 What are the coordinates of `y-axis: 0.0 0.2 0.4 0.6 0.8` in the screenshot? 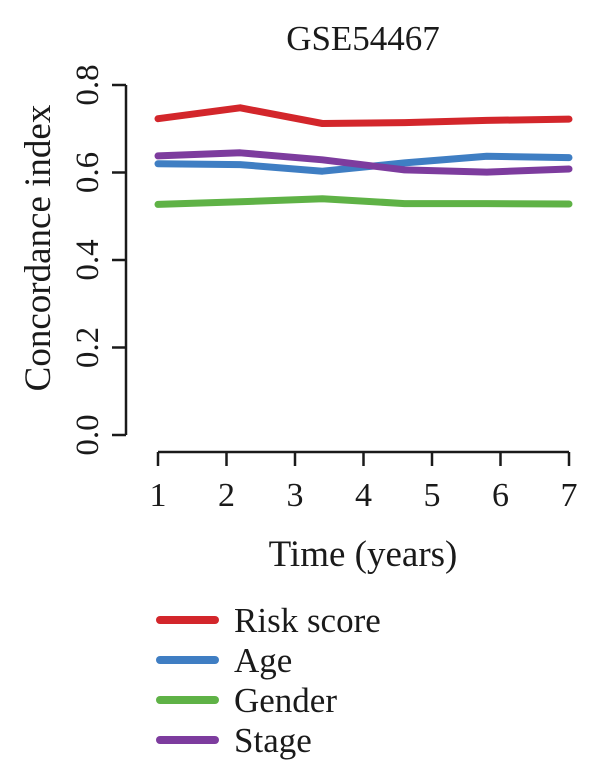 It's located at (99, 260).